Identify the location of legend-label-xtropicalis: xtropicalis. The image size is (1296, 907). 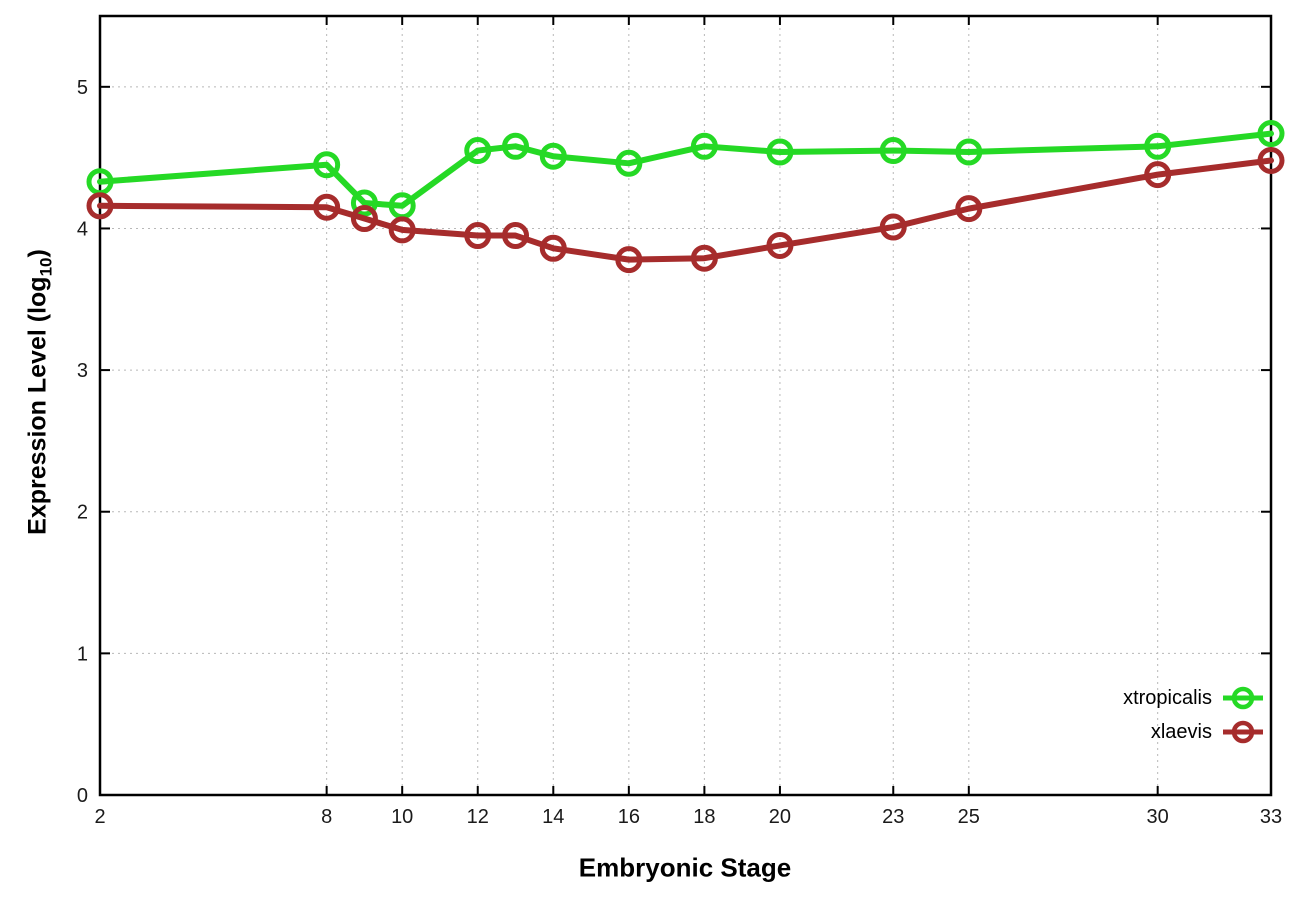
(1167, 697).